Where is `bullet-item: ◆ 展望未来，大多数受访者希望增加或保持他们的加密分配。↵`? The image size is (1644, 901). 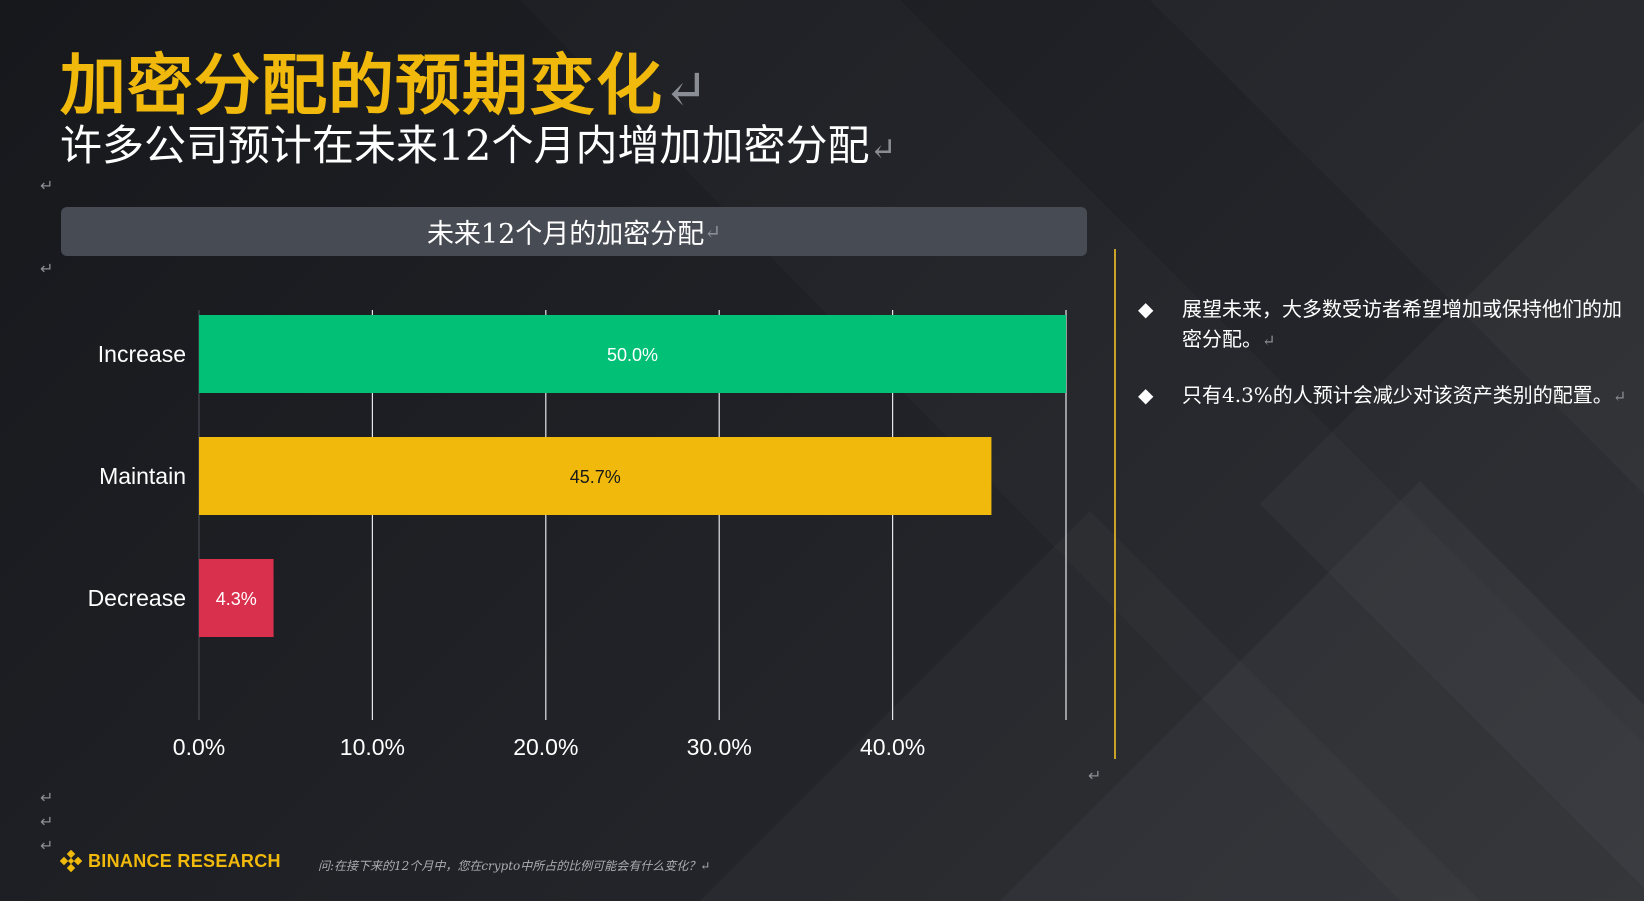
bullet-item: ◆ 展望未来，大多数受访者希望增加或保持他们的加密分配。↵ is located at coordinates (1388, 325).